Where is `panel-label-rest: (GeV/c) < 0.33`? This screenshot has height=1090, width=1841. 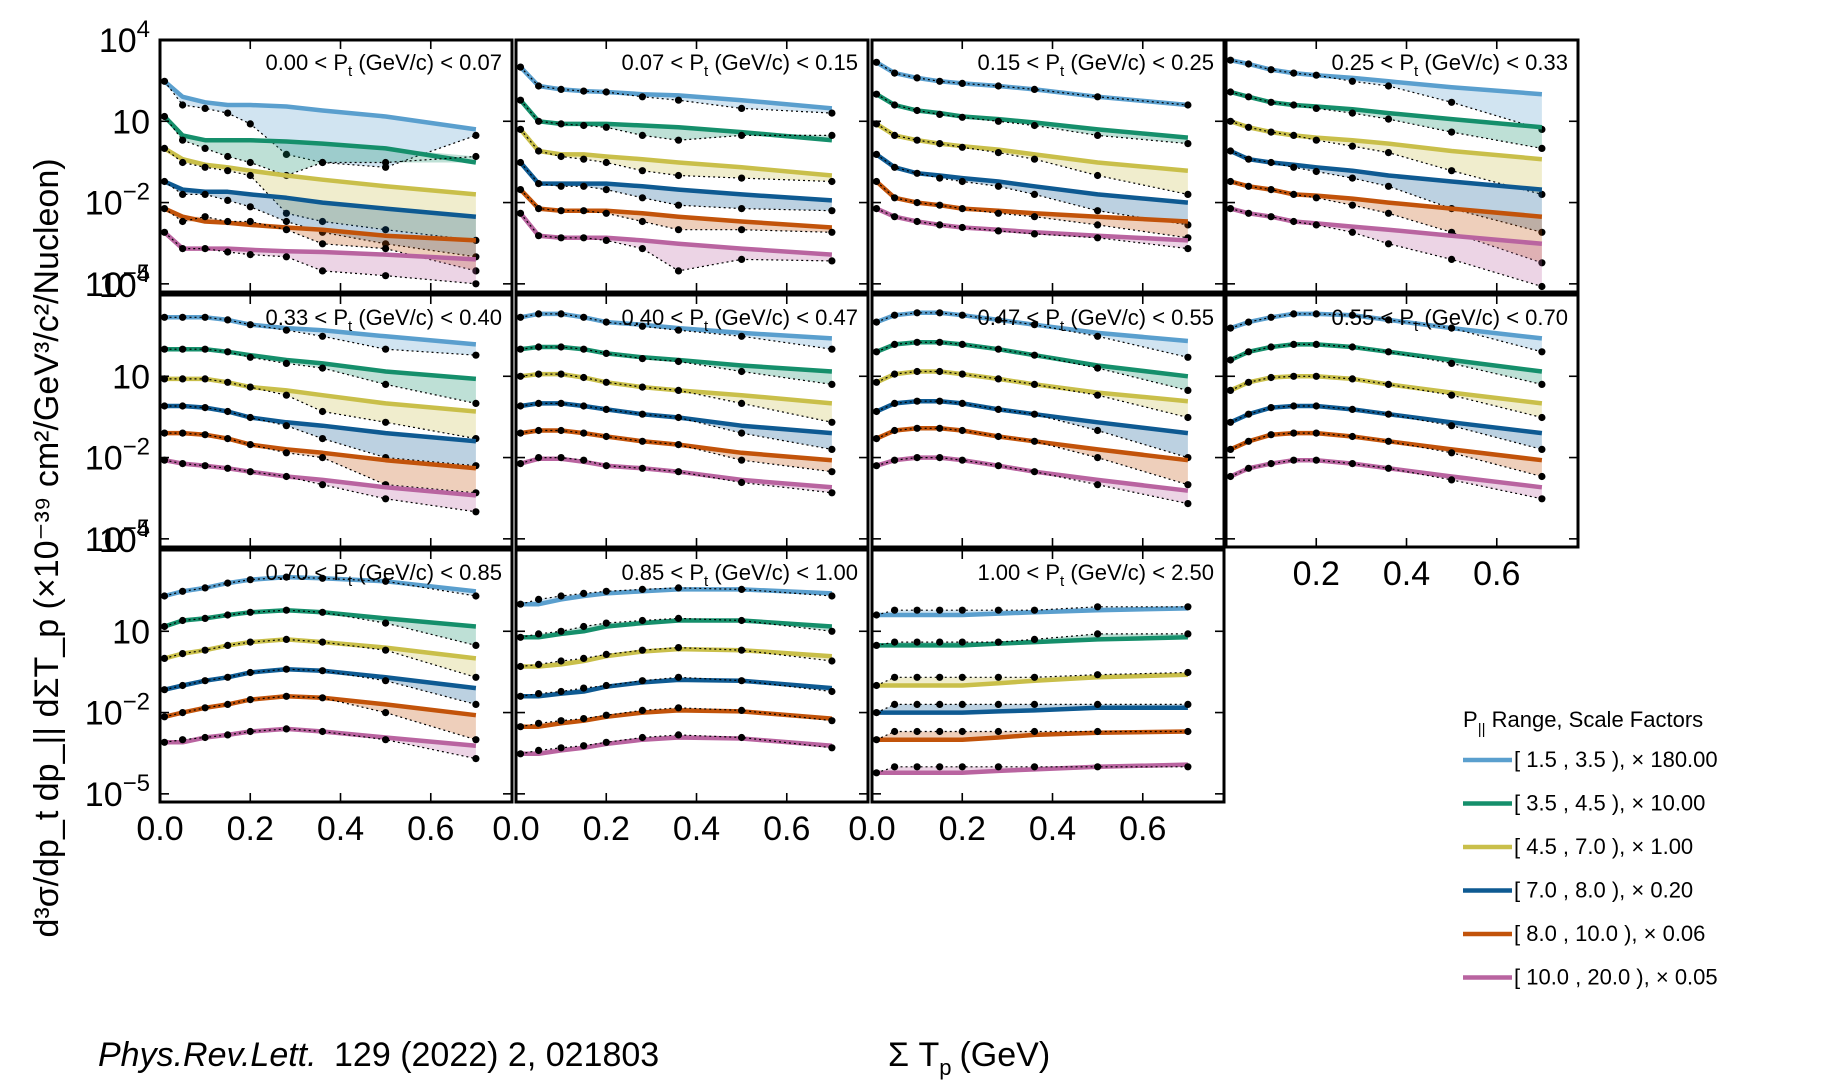
panel-label-rest: (GeV/c) < 0.33 is located at coordinates (1493, 62).